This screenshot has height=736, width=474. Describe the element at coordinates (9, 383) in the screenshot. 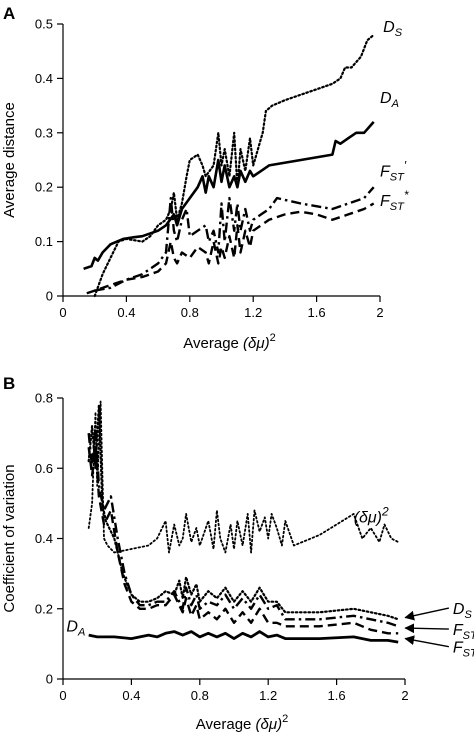

I see `panel-letter: B` at that location.